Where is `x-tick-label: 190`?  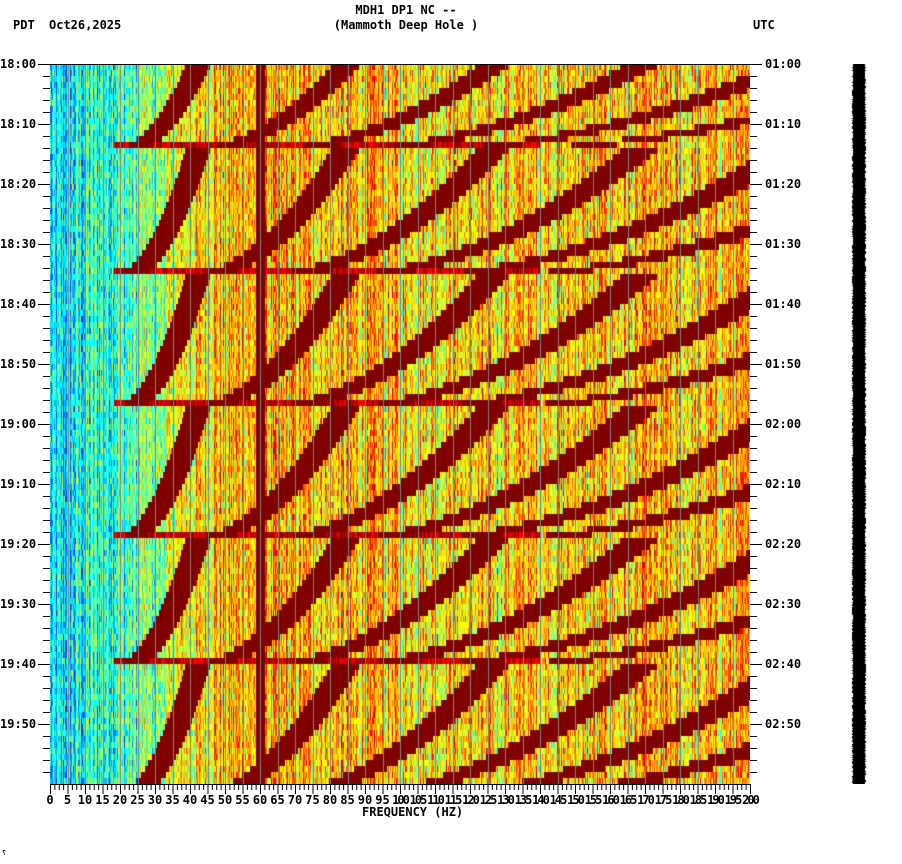
x-tick-label: 190 is located at coordinates (716, 800).